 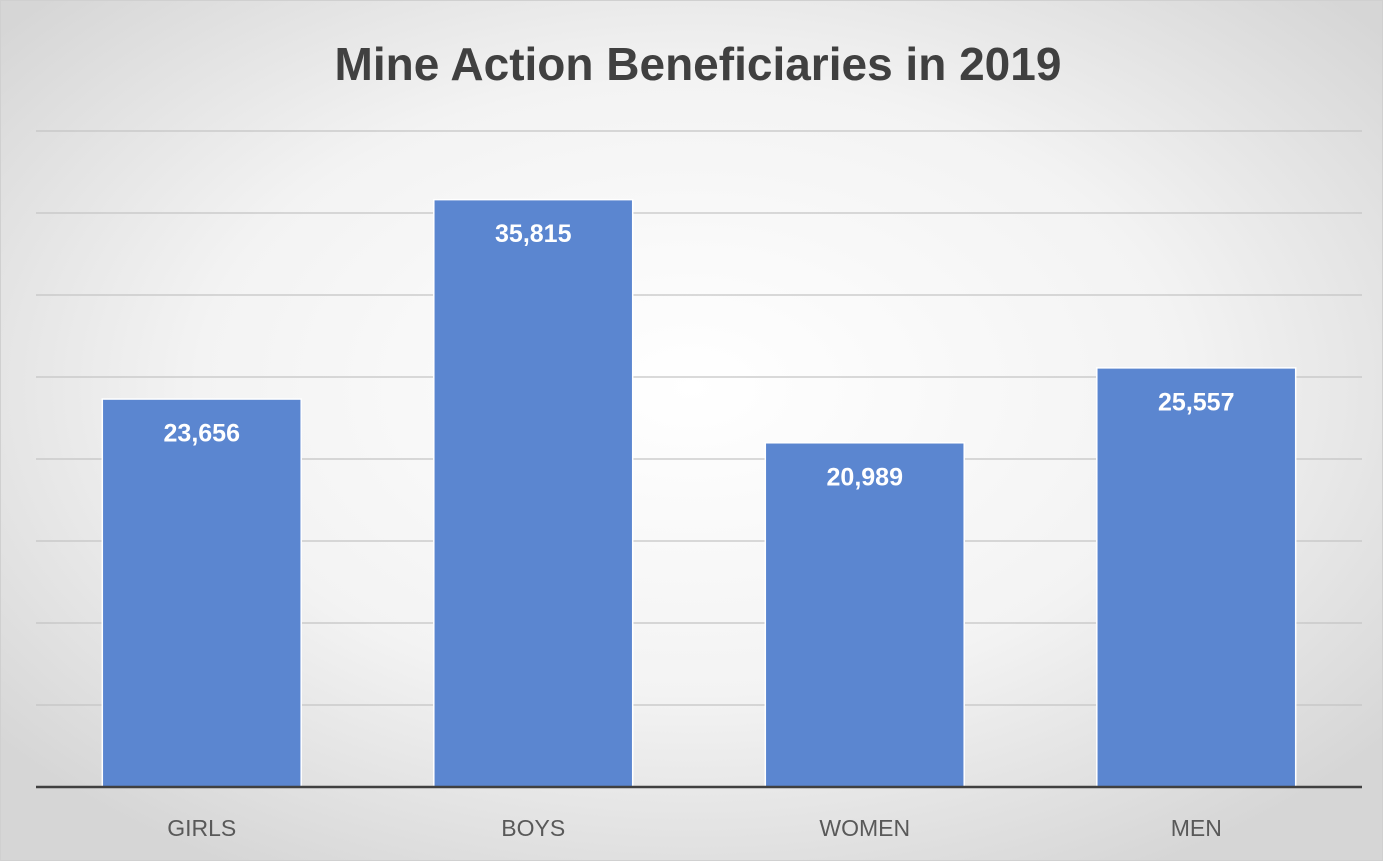 I want to click on data-label: 20,989, so click(x=865, y=477).